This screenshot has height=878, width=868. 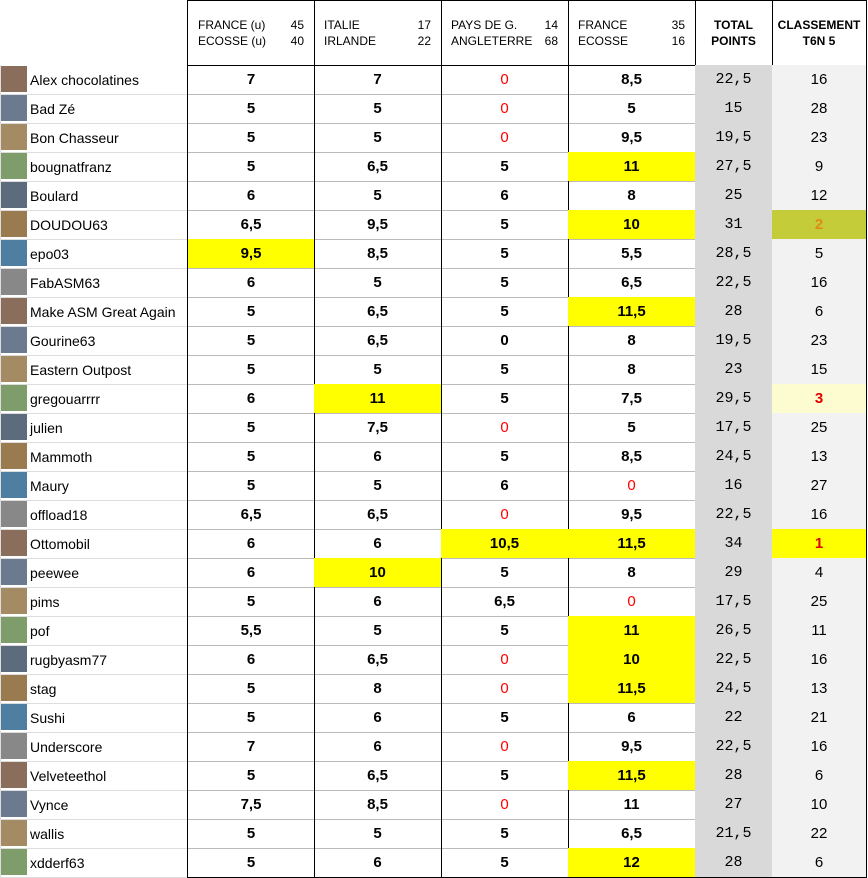 I want to click on score: 22, so click(x=424, y=41).